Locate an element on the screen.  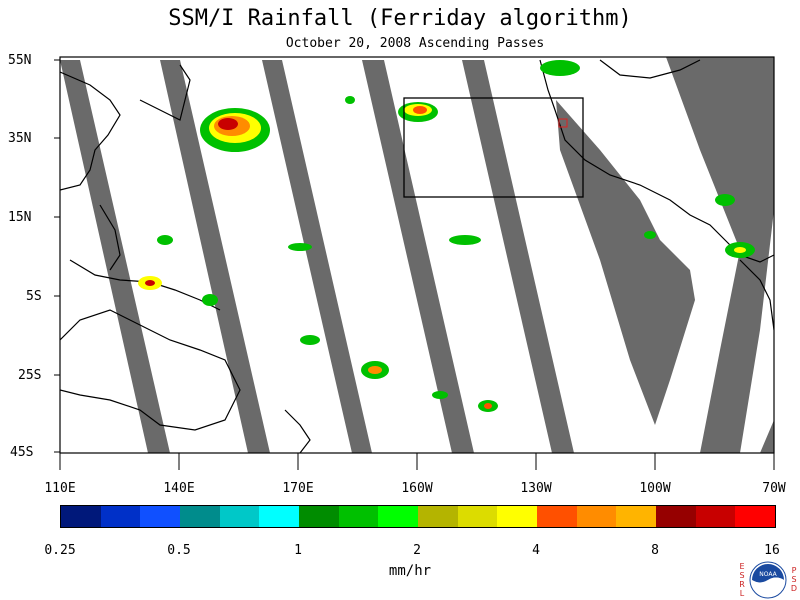
coast-australia is located at coordinates (150, 370).